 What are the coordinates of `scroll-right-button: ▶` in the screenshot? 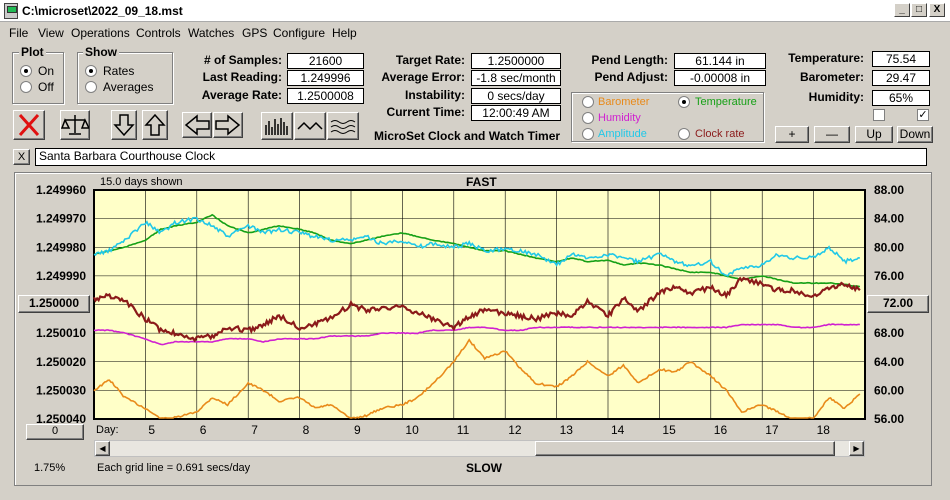 It's located at (856, 448).